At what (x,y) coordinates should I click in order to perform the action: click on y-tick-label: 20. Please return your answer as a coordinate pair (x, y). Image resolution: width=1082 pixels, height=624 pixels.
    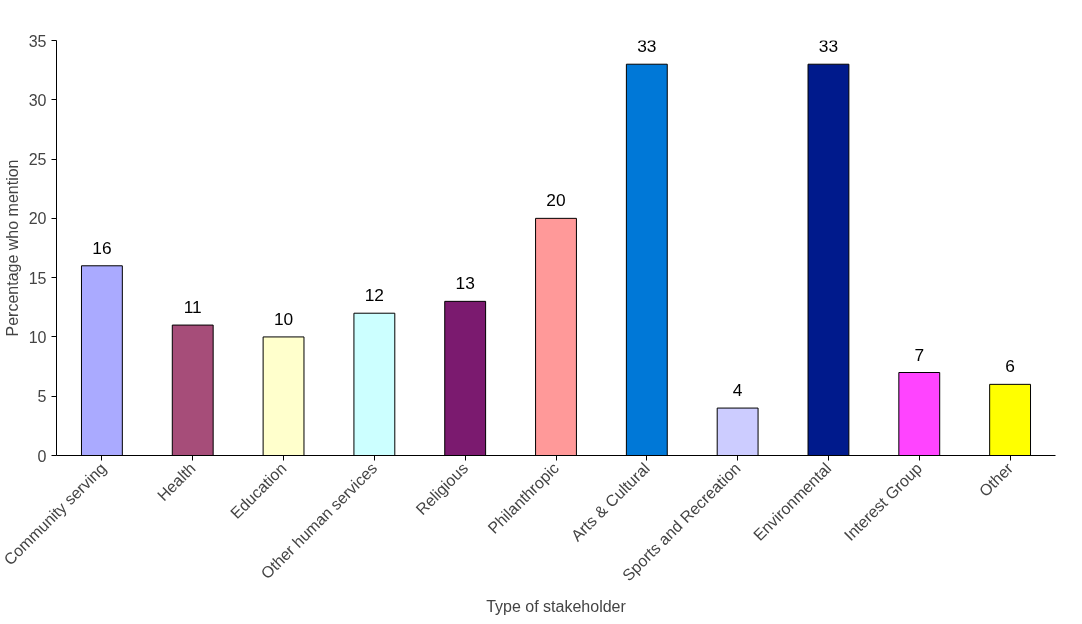
    Looking at the image, I should click on (37, 219).